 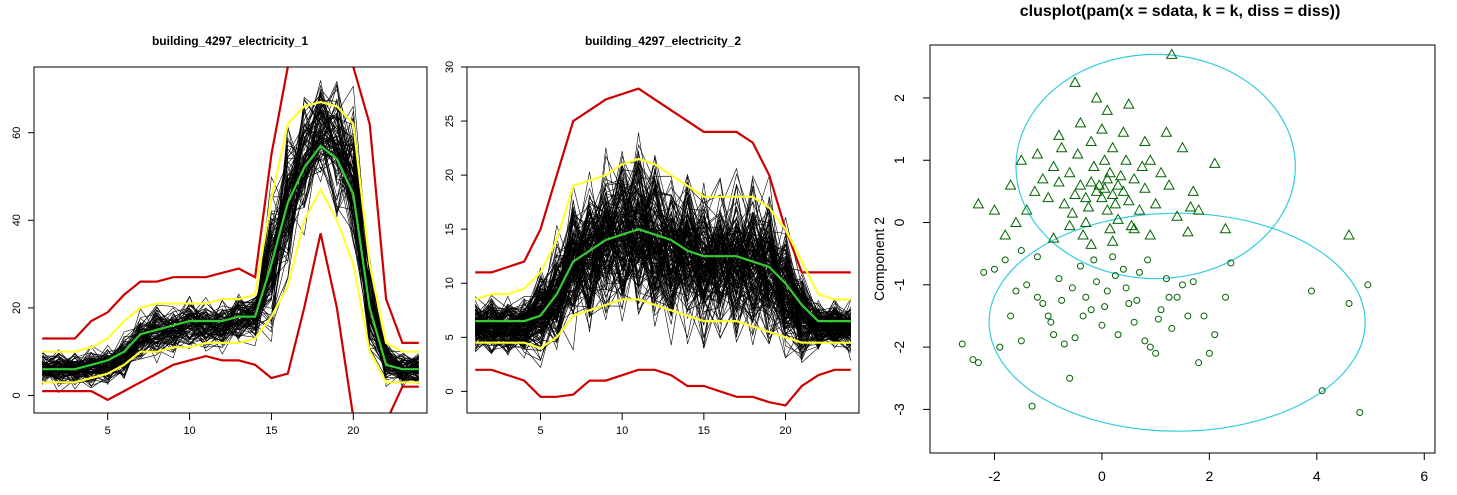 What do you see at coordinates (899, 98) in the screenshot?
I see `chart-3-ytick-label: 2` at bounding box center [899, 98].